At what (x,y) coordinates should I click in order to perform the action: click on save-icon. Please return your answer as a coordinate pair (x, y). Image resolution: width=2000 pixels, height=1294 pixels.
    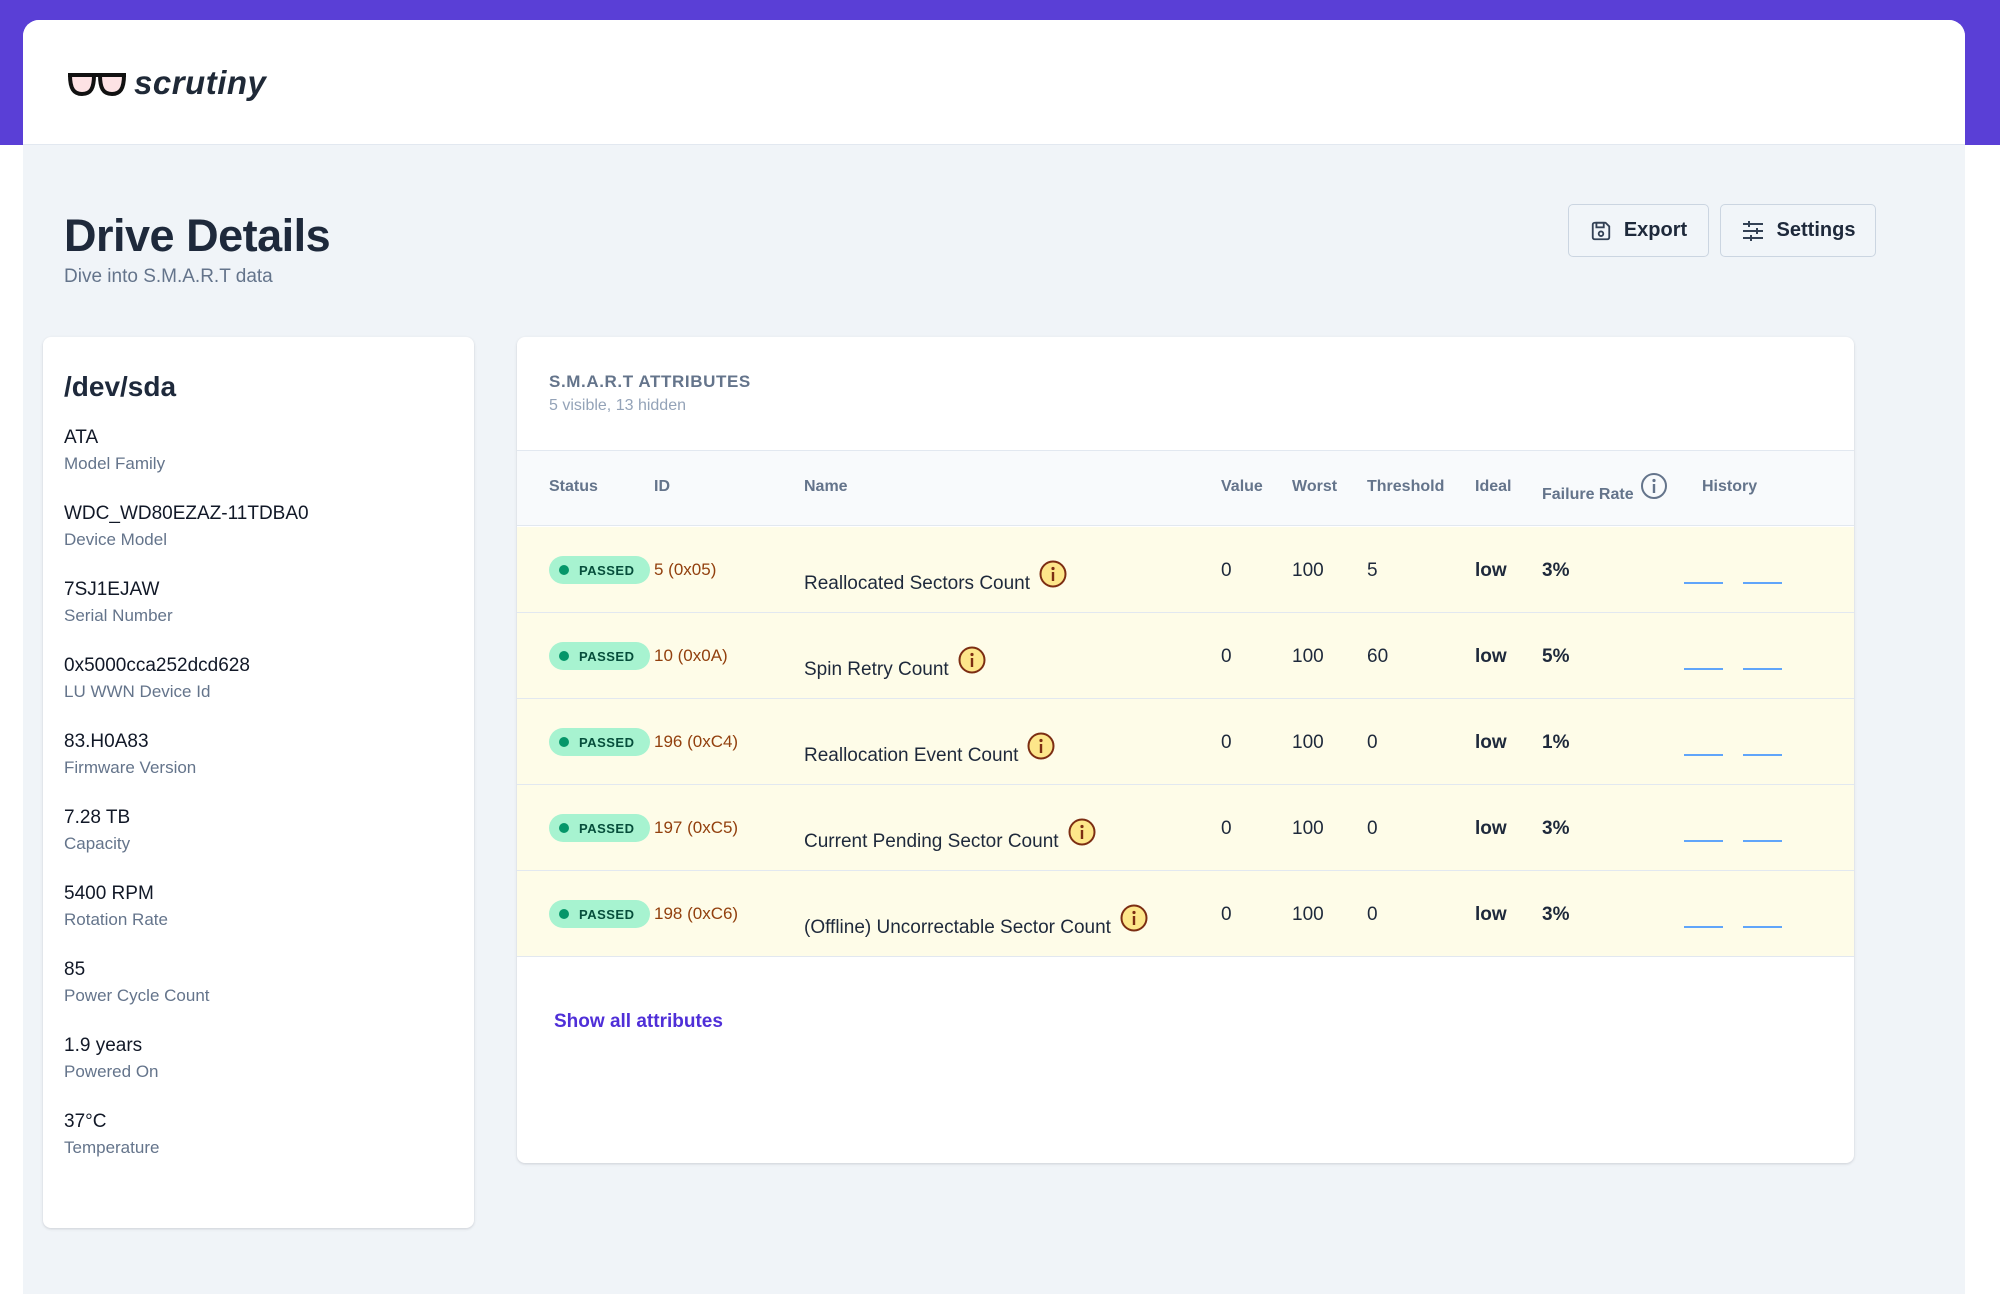
    Looking at the image, I should click on (1600, 230).